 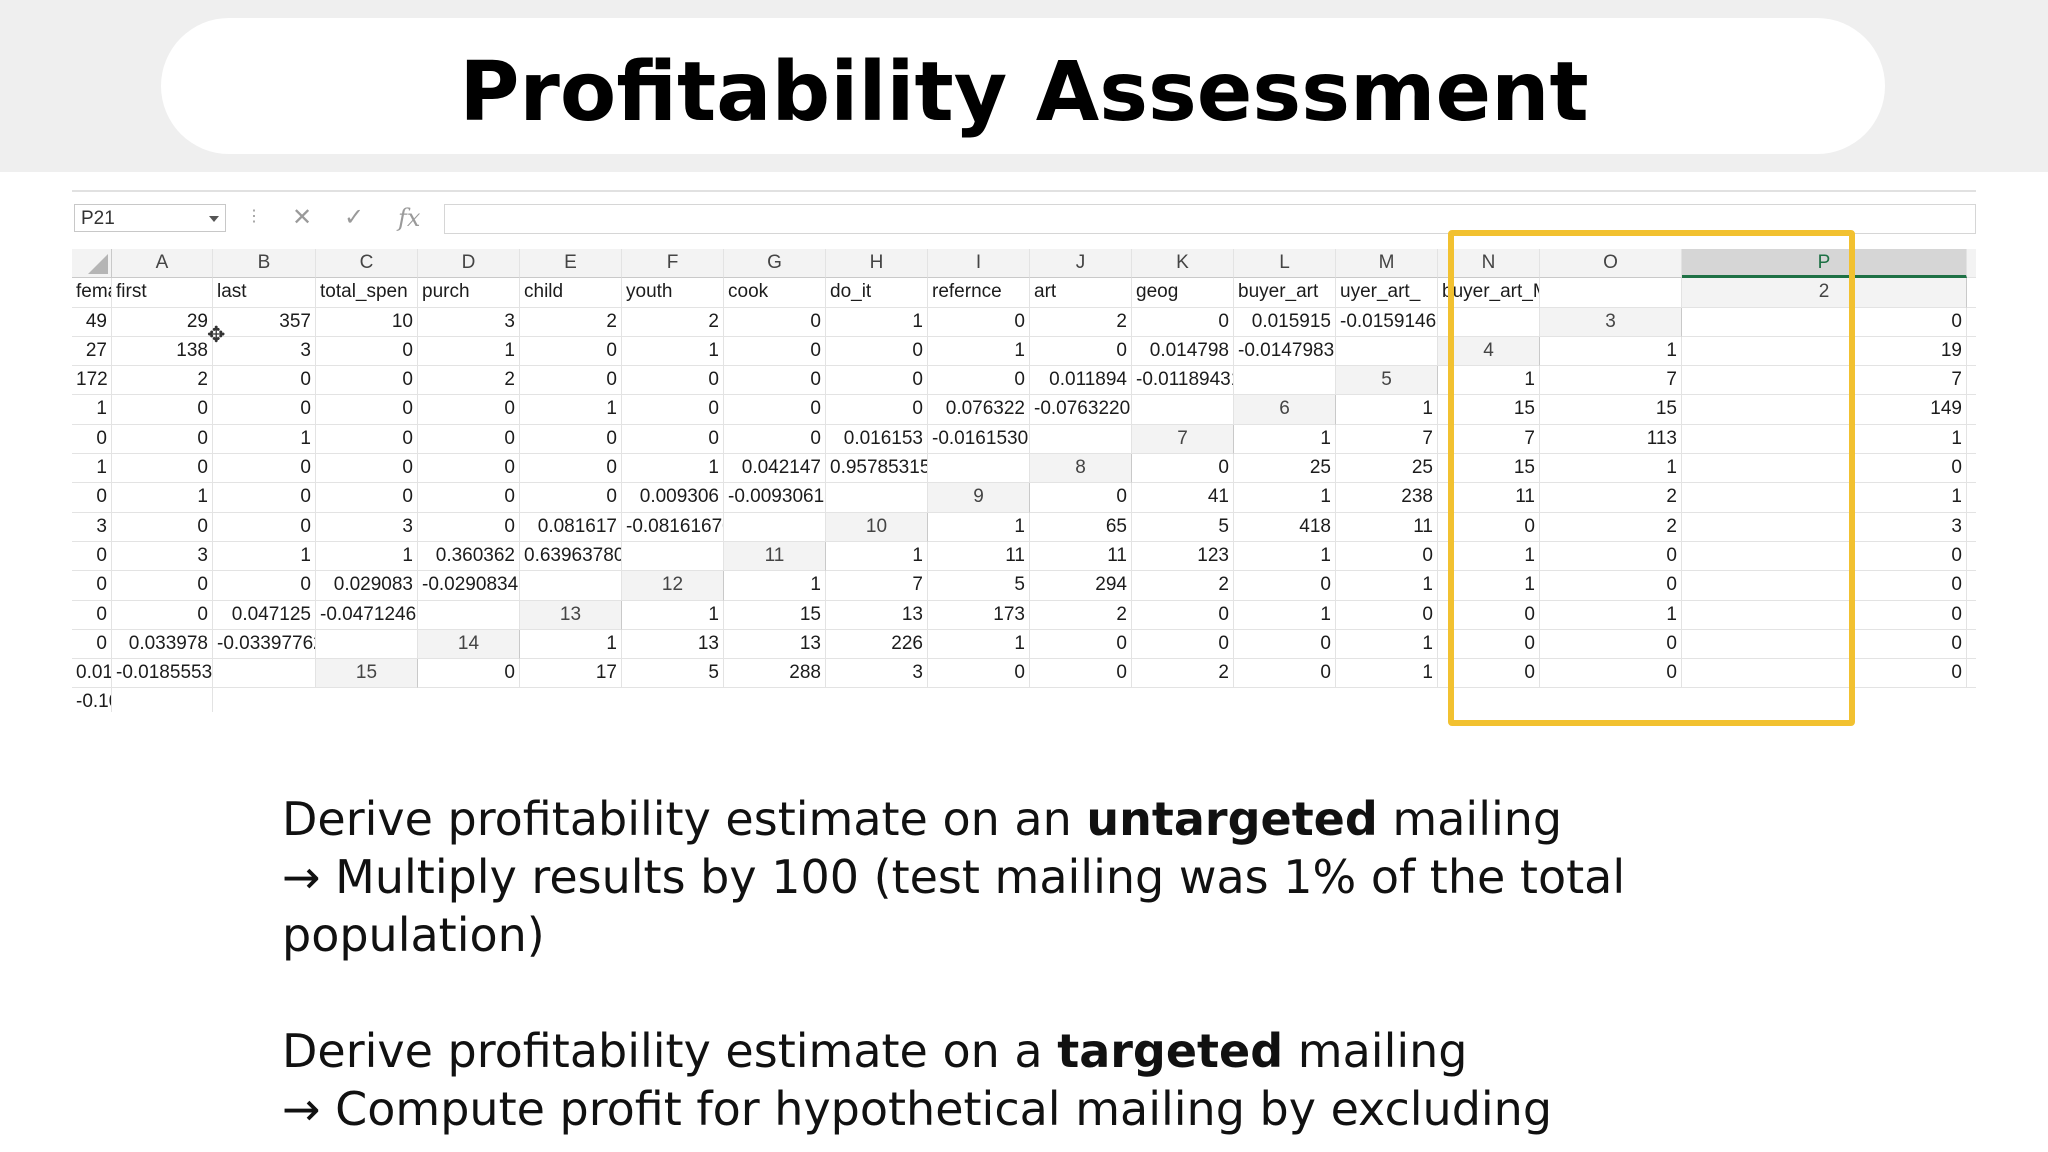 What do you see at coordinates (571, 556) in the screenshot?
I see `cell: 0.639637807` at bounding box center [571, 556].